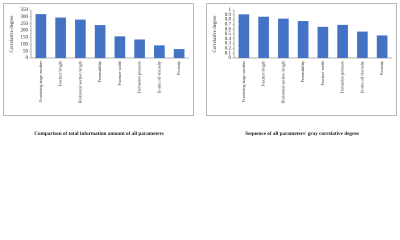 Image resolution: width=400 pixels, height=240 pixels. I want to click on y-tick-label: 50, so click(26, 51).